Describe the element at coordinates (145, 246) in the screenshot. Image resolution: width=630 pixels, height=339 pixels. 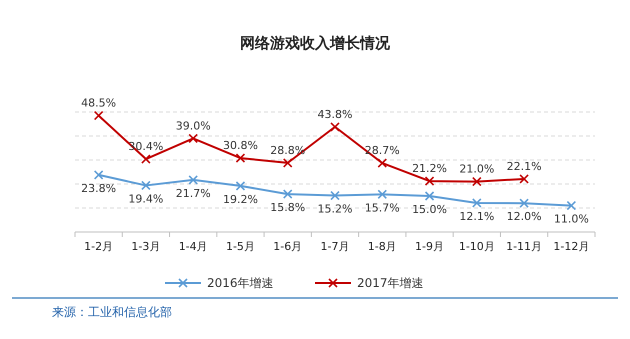
I see `x-tick-label: 1-3月` at that location.